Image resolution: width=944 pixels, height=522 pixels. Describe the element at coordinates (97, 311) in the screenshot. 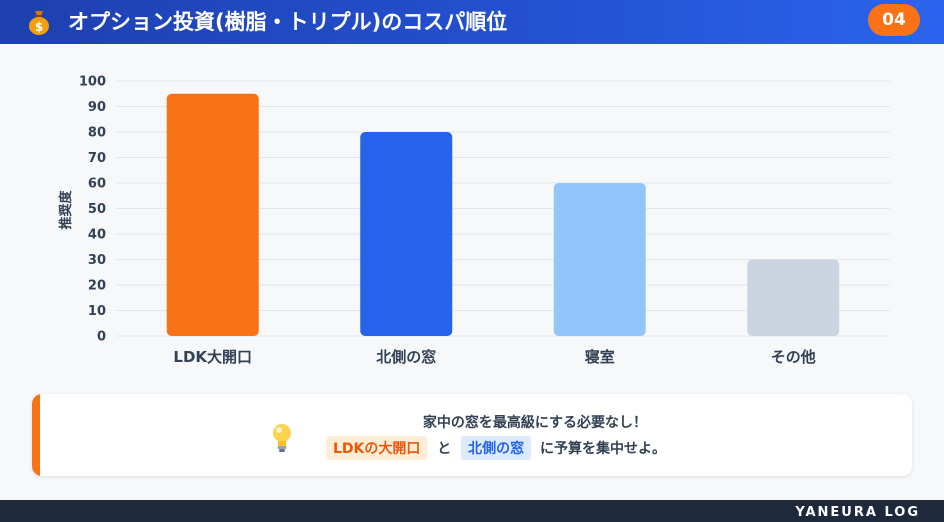

I see `y-tick-label: 10` at that location.